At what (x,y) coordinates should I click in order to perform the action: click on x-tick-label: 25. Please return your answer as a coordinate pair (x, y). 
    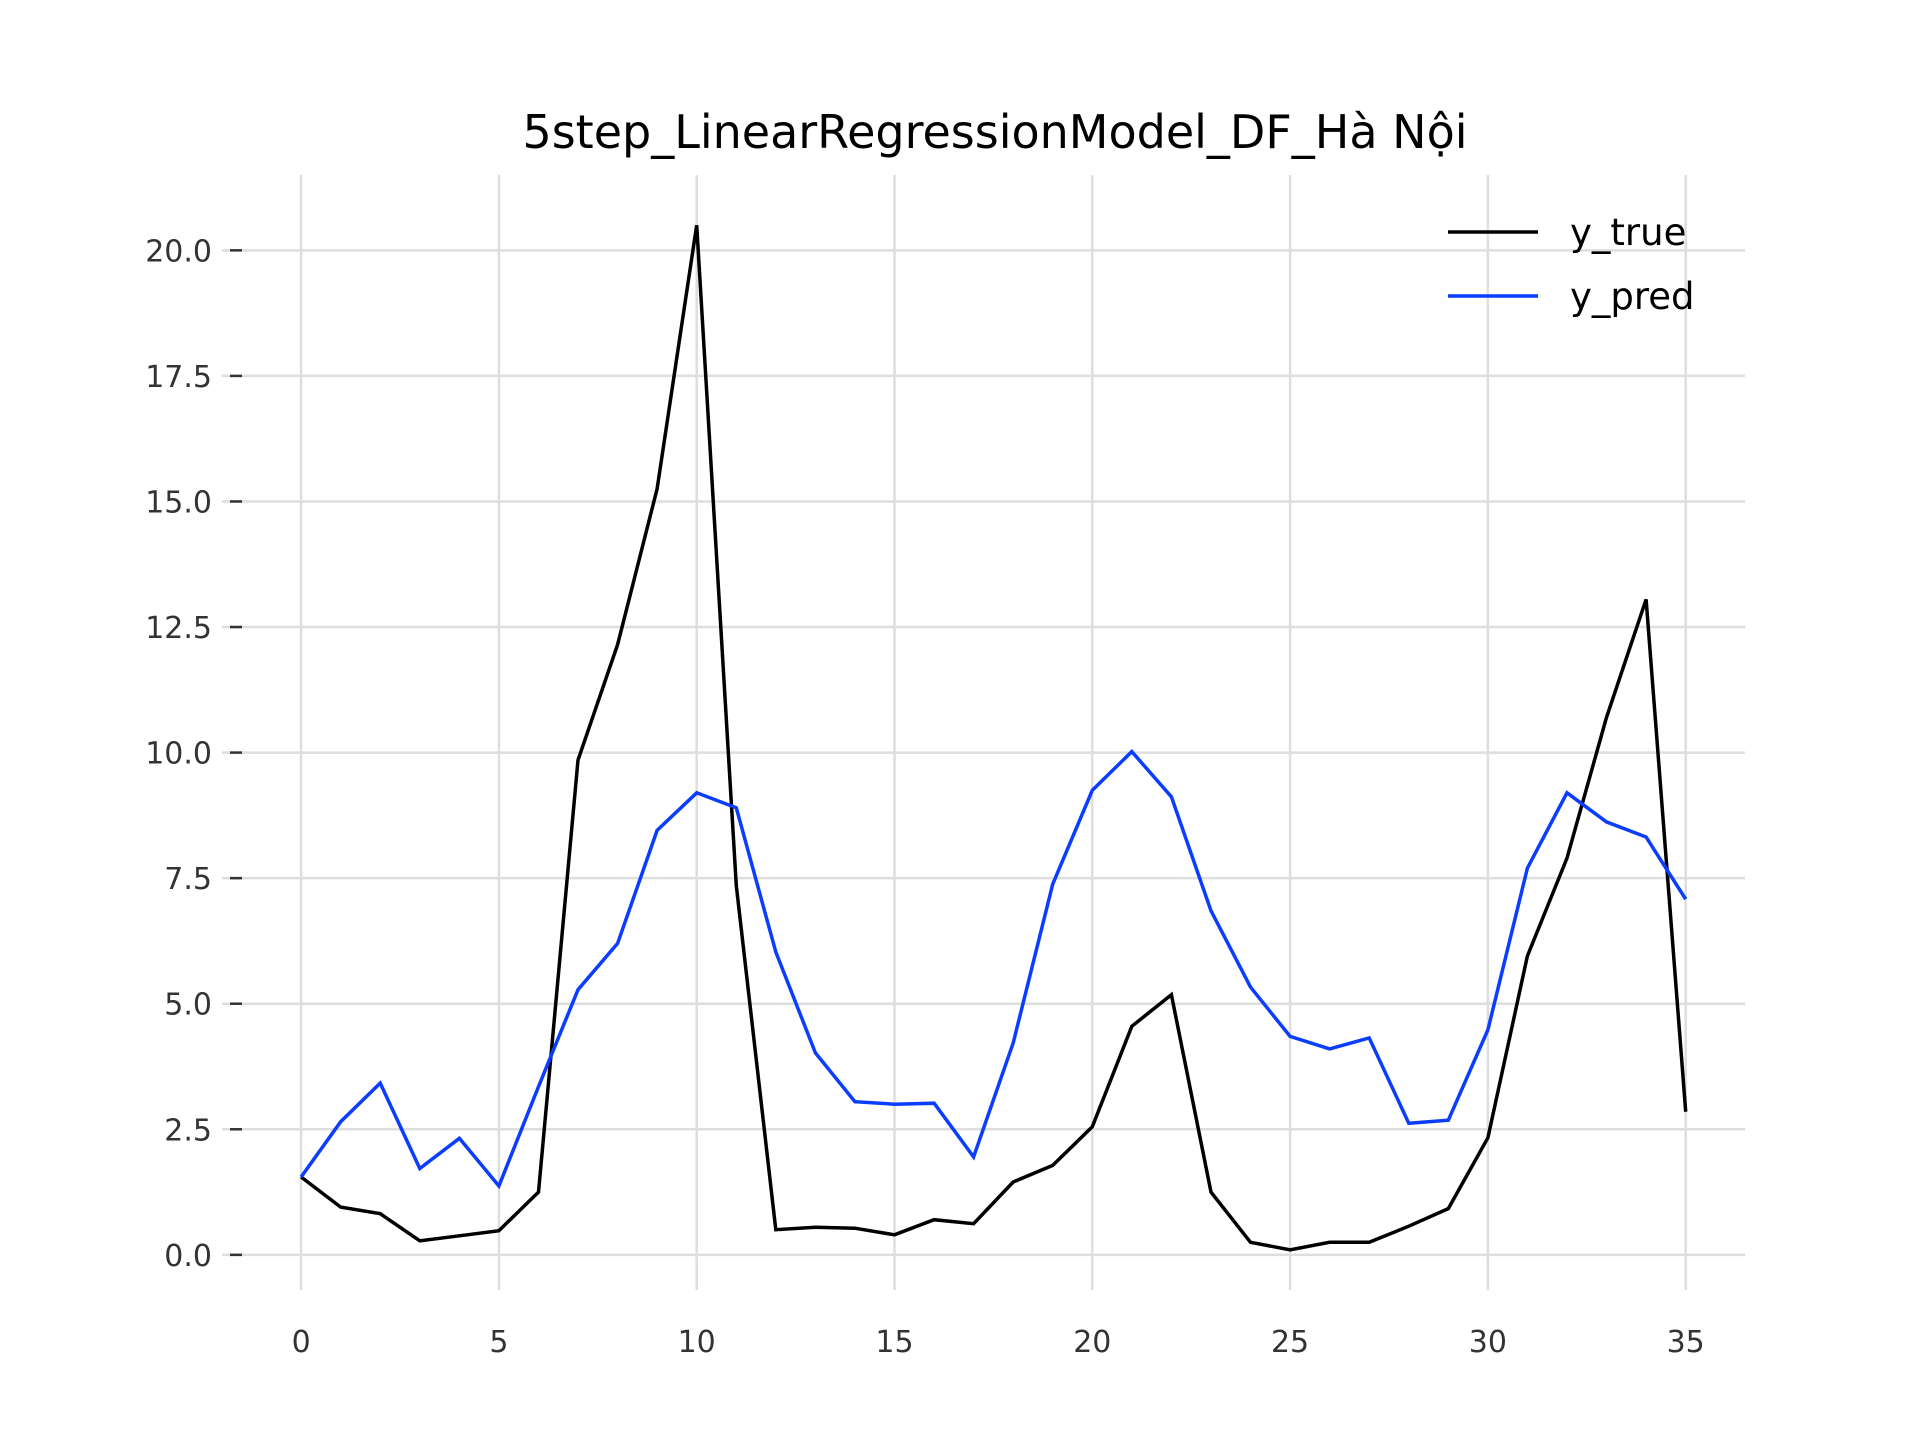
    Looking at the image, I should click on (1290, 1342).